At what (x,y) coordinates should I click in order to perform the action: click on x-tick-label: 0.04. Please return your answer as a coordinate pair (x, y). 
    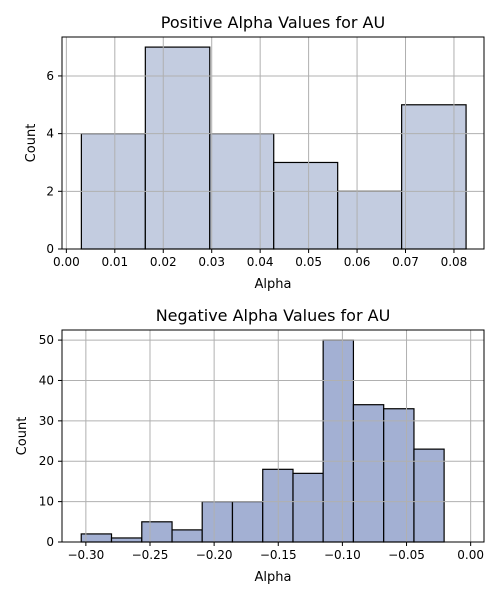
    Looking at the image, I should click on (260, 262).